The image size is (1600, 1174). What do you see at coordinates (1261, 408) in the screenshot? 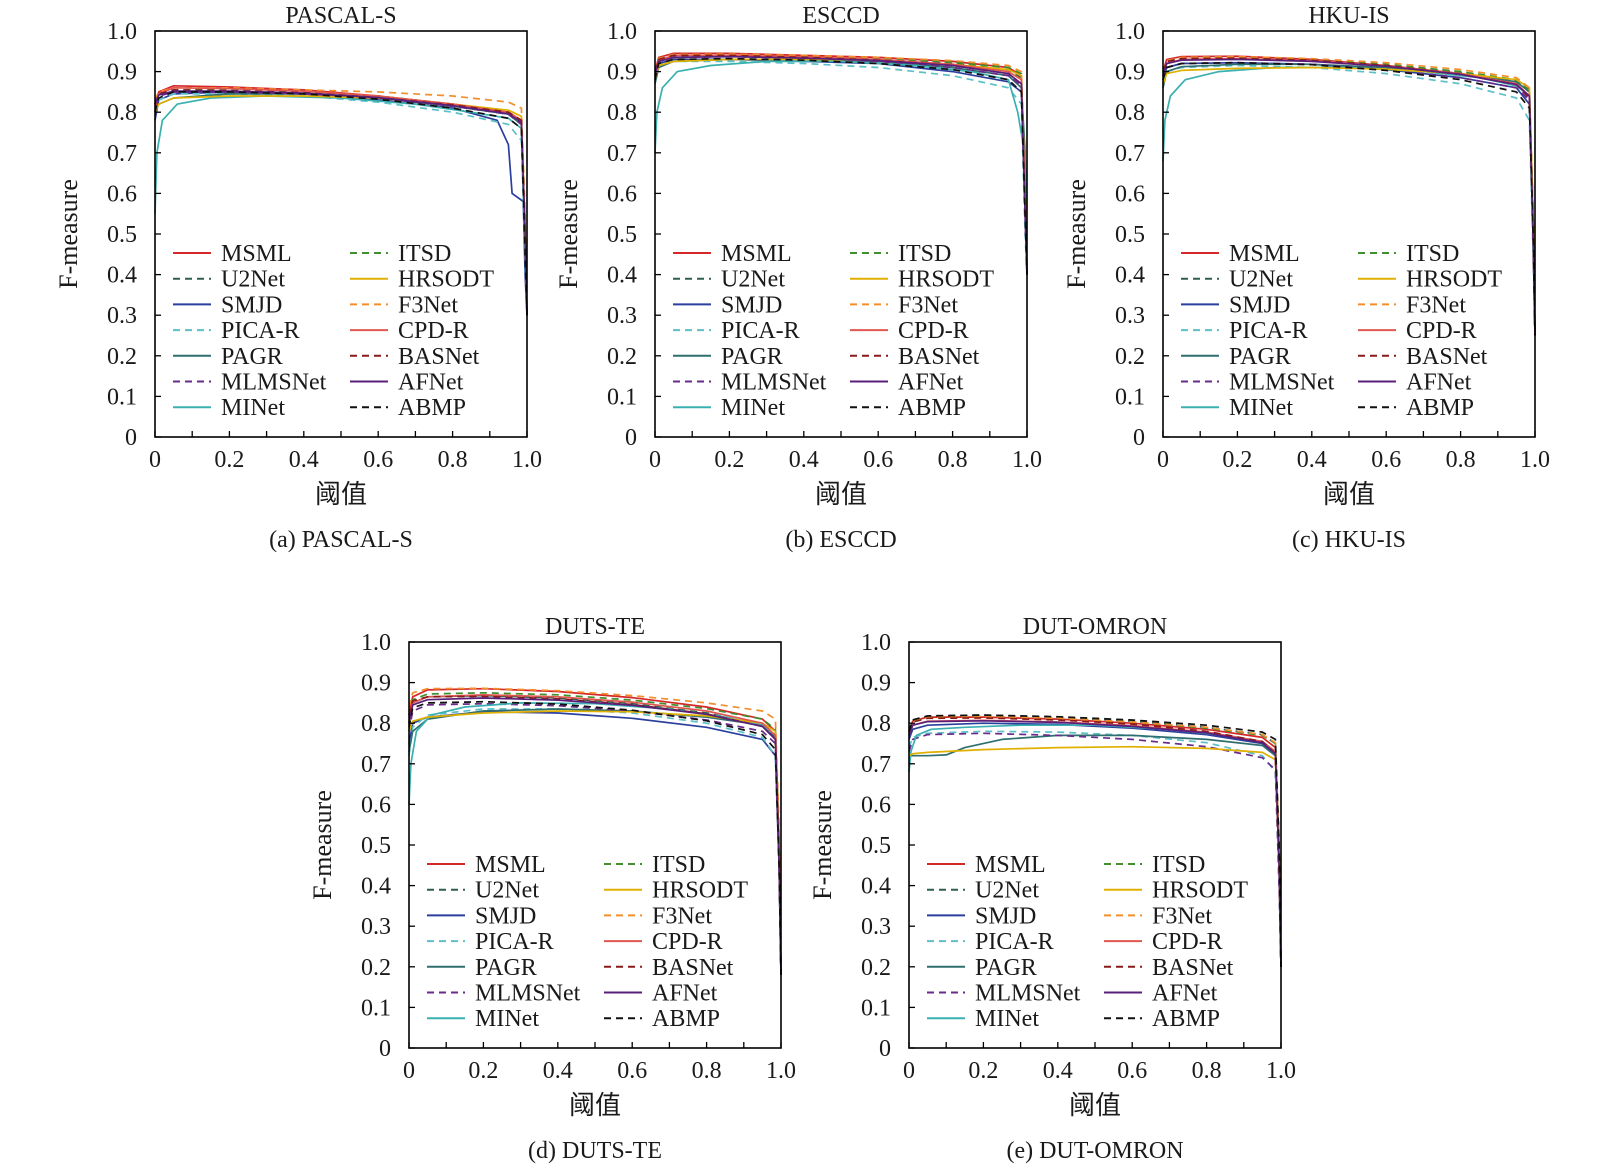
I see `legend-label: MINet` at bounding box center [1261, 408].